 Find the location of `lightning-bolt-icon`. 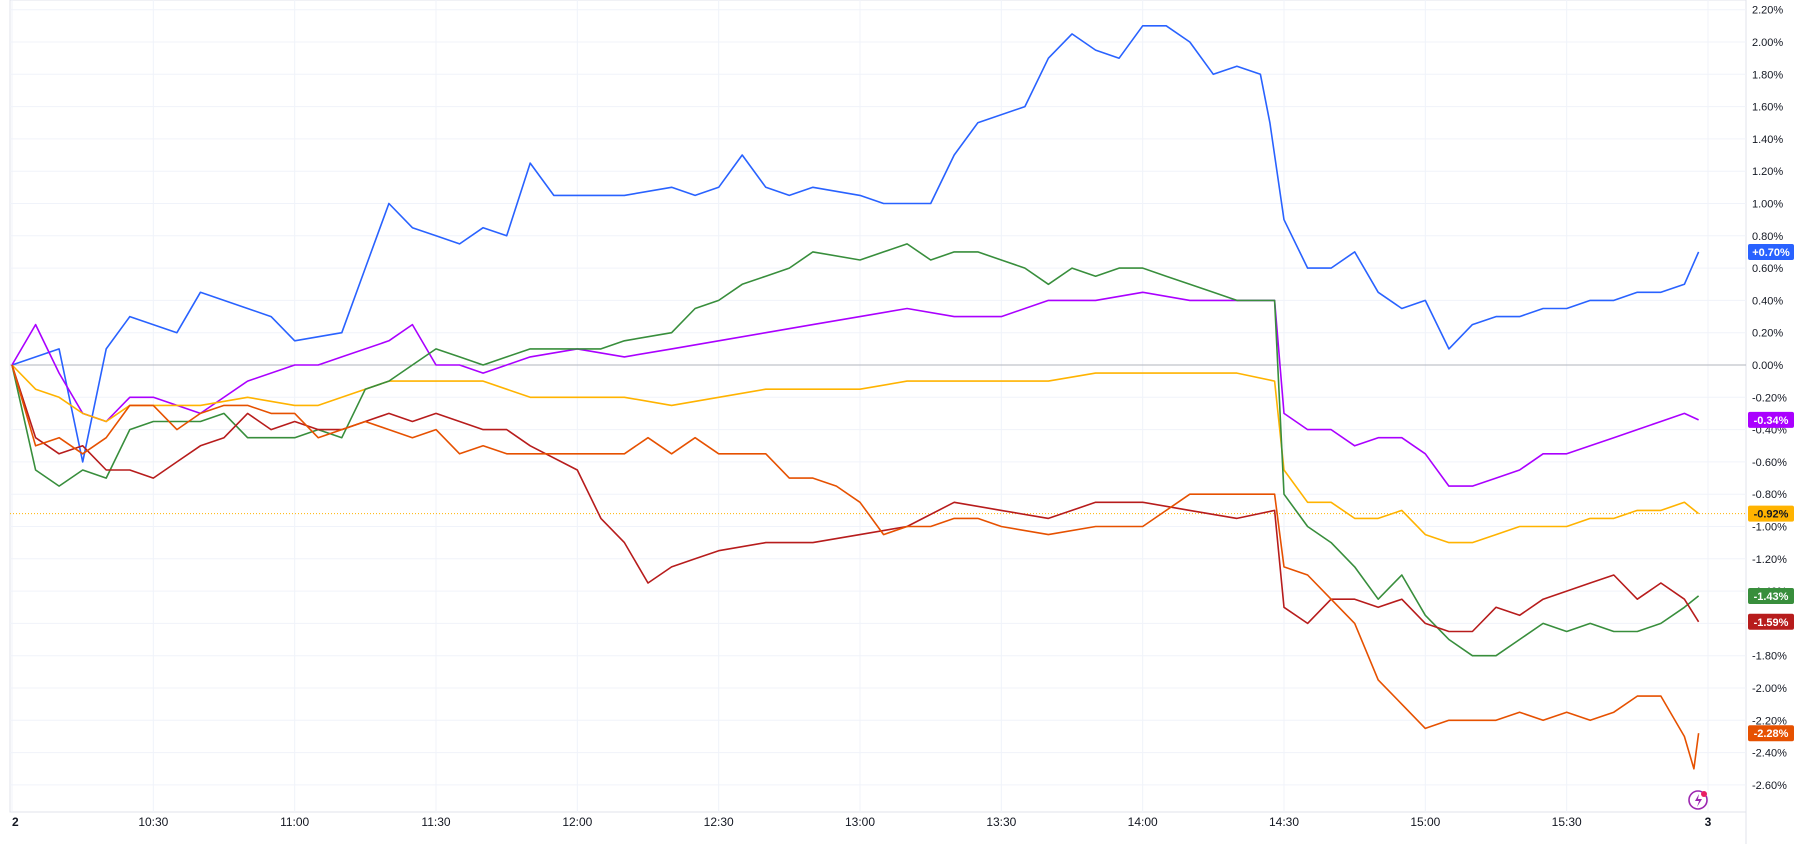

lightning-bolt-icon is located at coordinates (1698, 800).